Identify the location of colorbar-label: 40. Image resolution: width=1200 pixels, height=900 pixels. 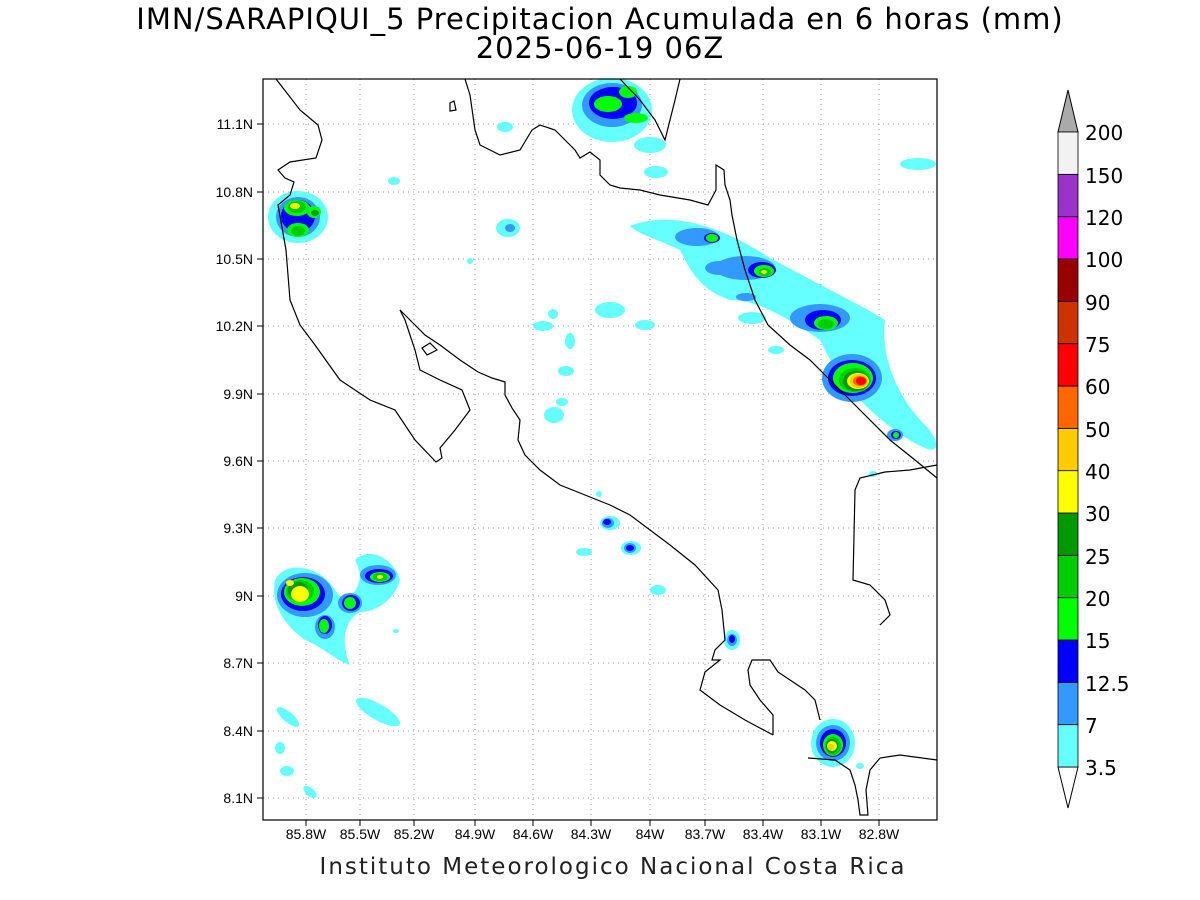
(1097, 472).